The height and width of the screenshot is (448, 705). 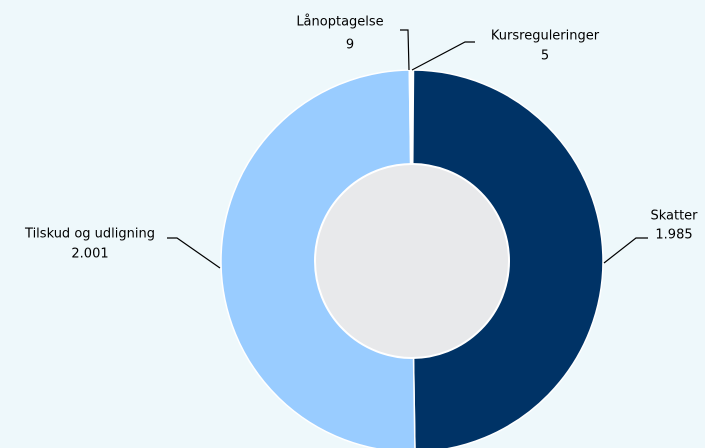 I want to click on slice-label: Lånoptagelse, so click(x=339, y=22).